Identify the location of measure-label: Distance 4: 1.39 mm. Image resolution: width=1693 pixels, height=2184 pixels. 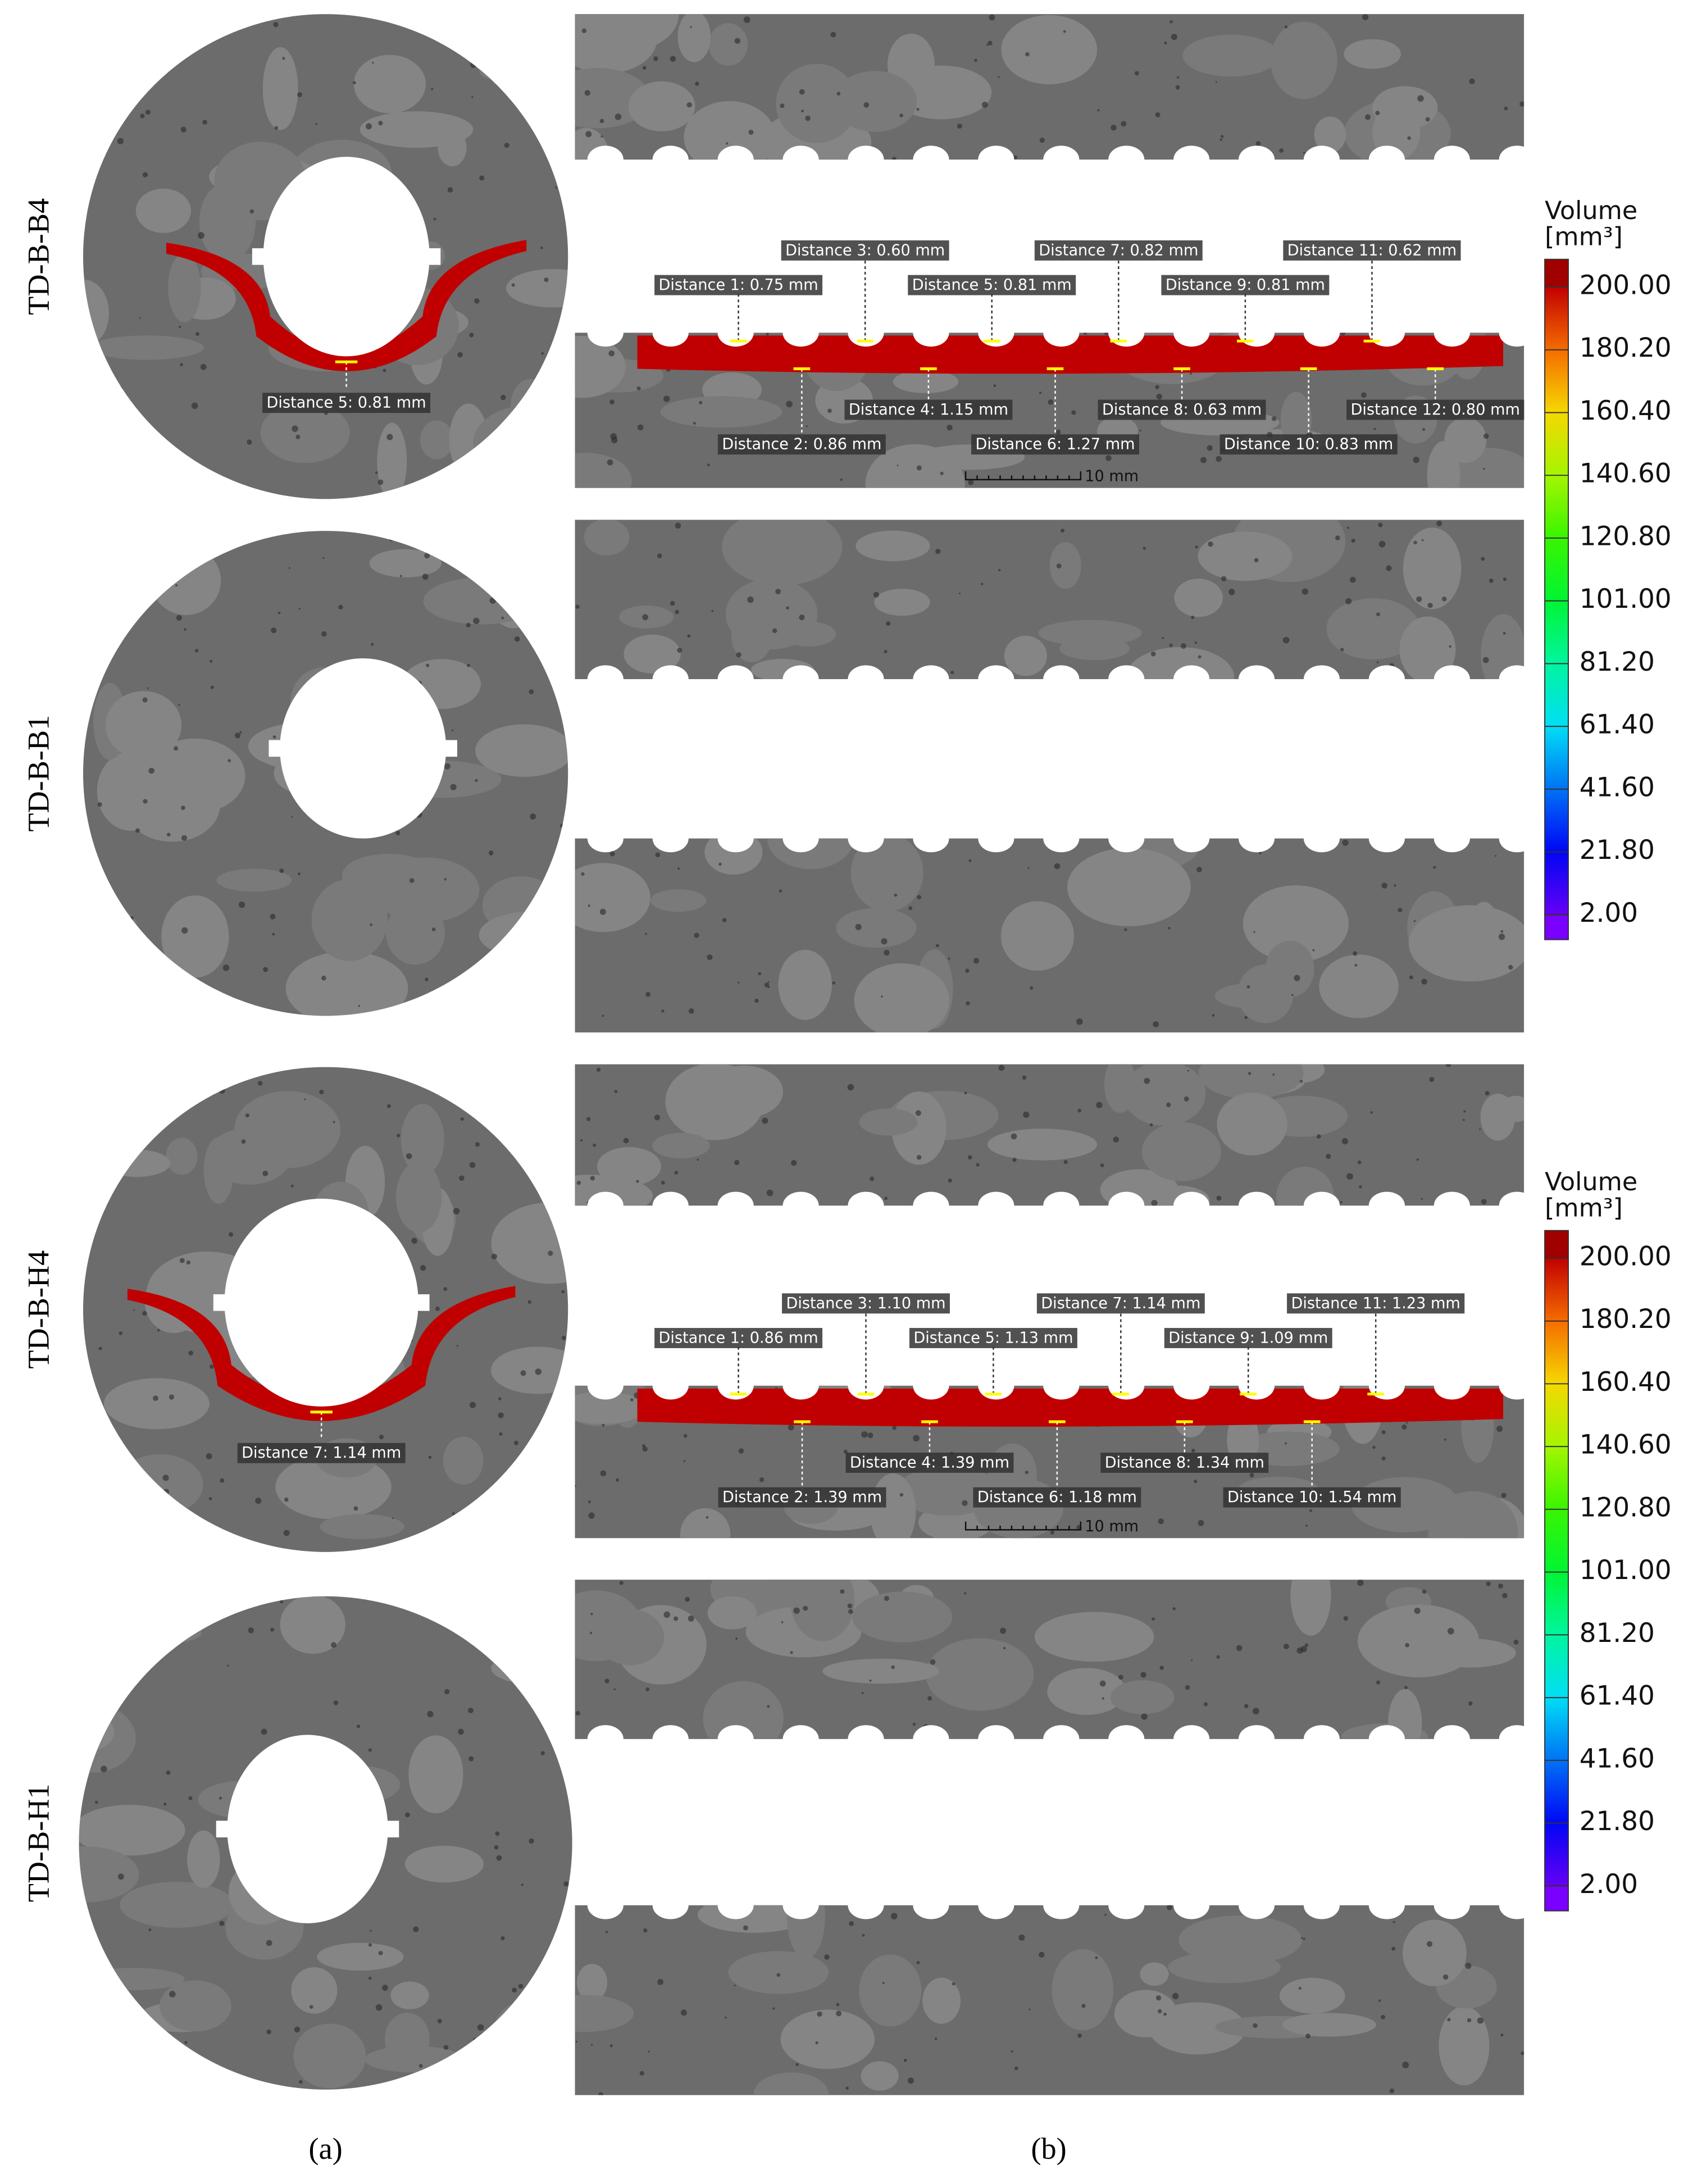
(929, 1463).